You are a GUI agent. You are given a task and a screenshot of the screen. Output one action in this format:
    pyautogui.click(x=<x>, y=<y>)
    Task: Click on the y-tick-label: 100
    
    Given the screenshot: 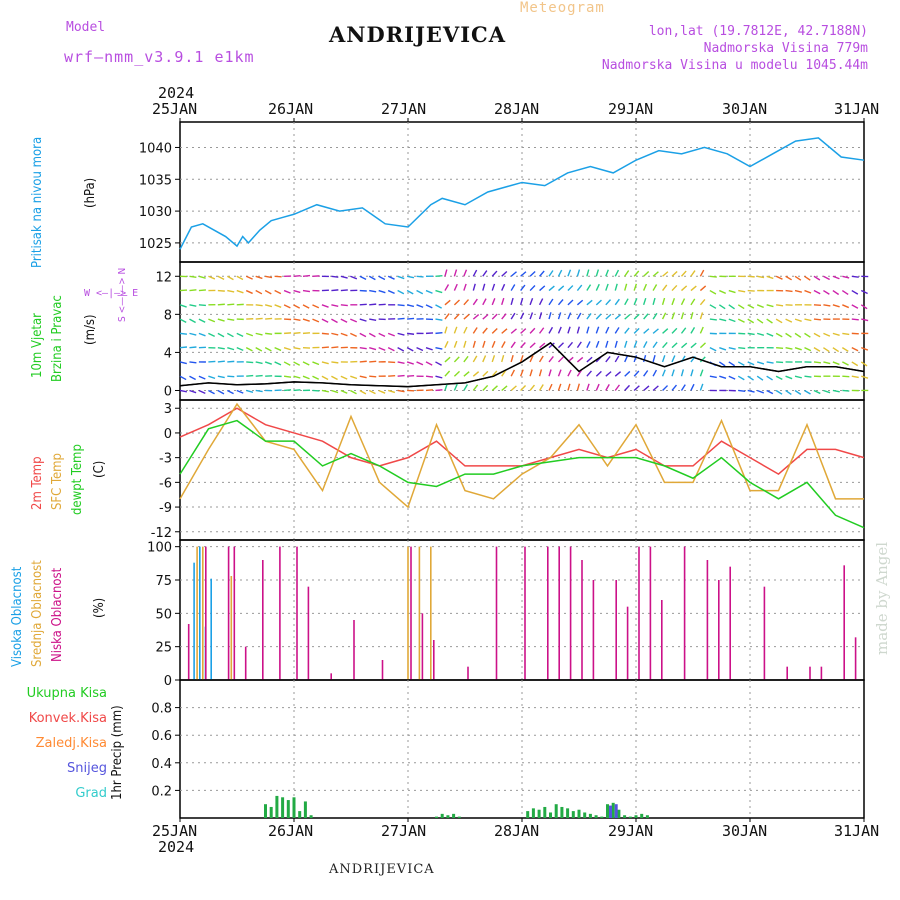 What is the action you would take?
    pyautogui.click(x=159, y=548)
    